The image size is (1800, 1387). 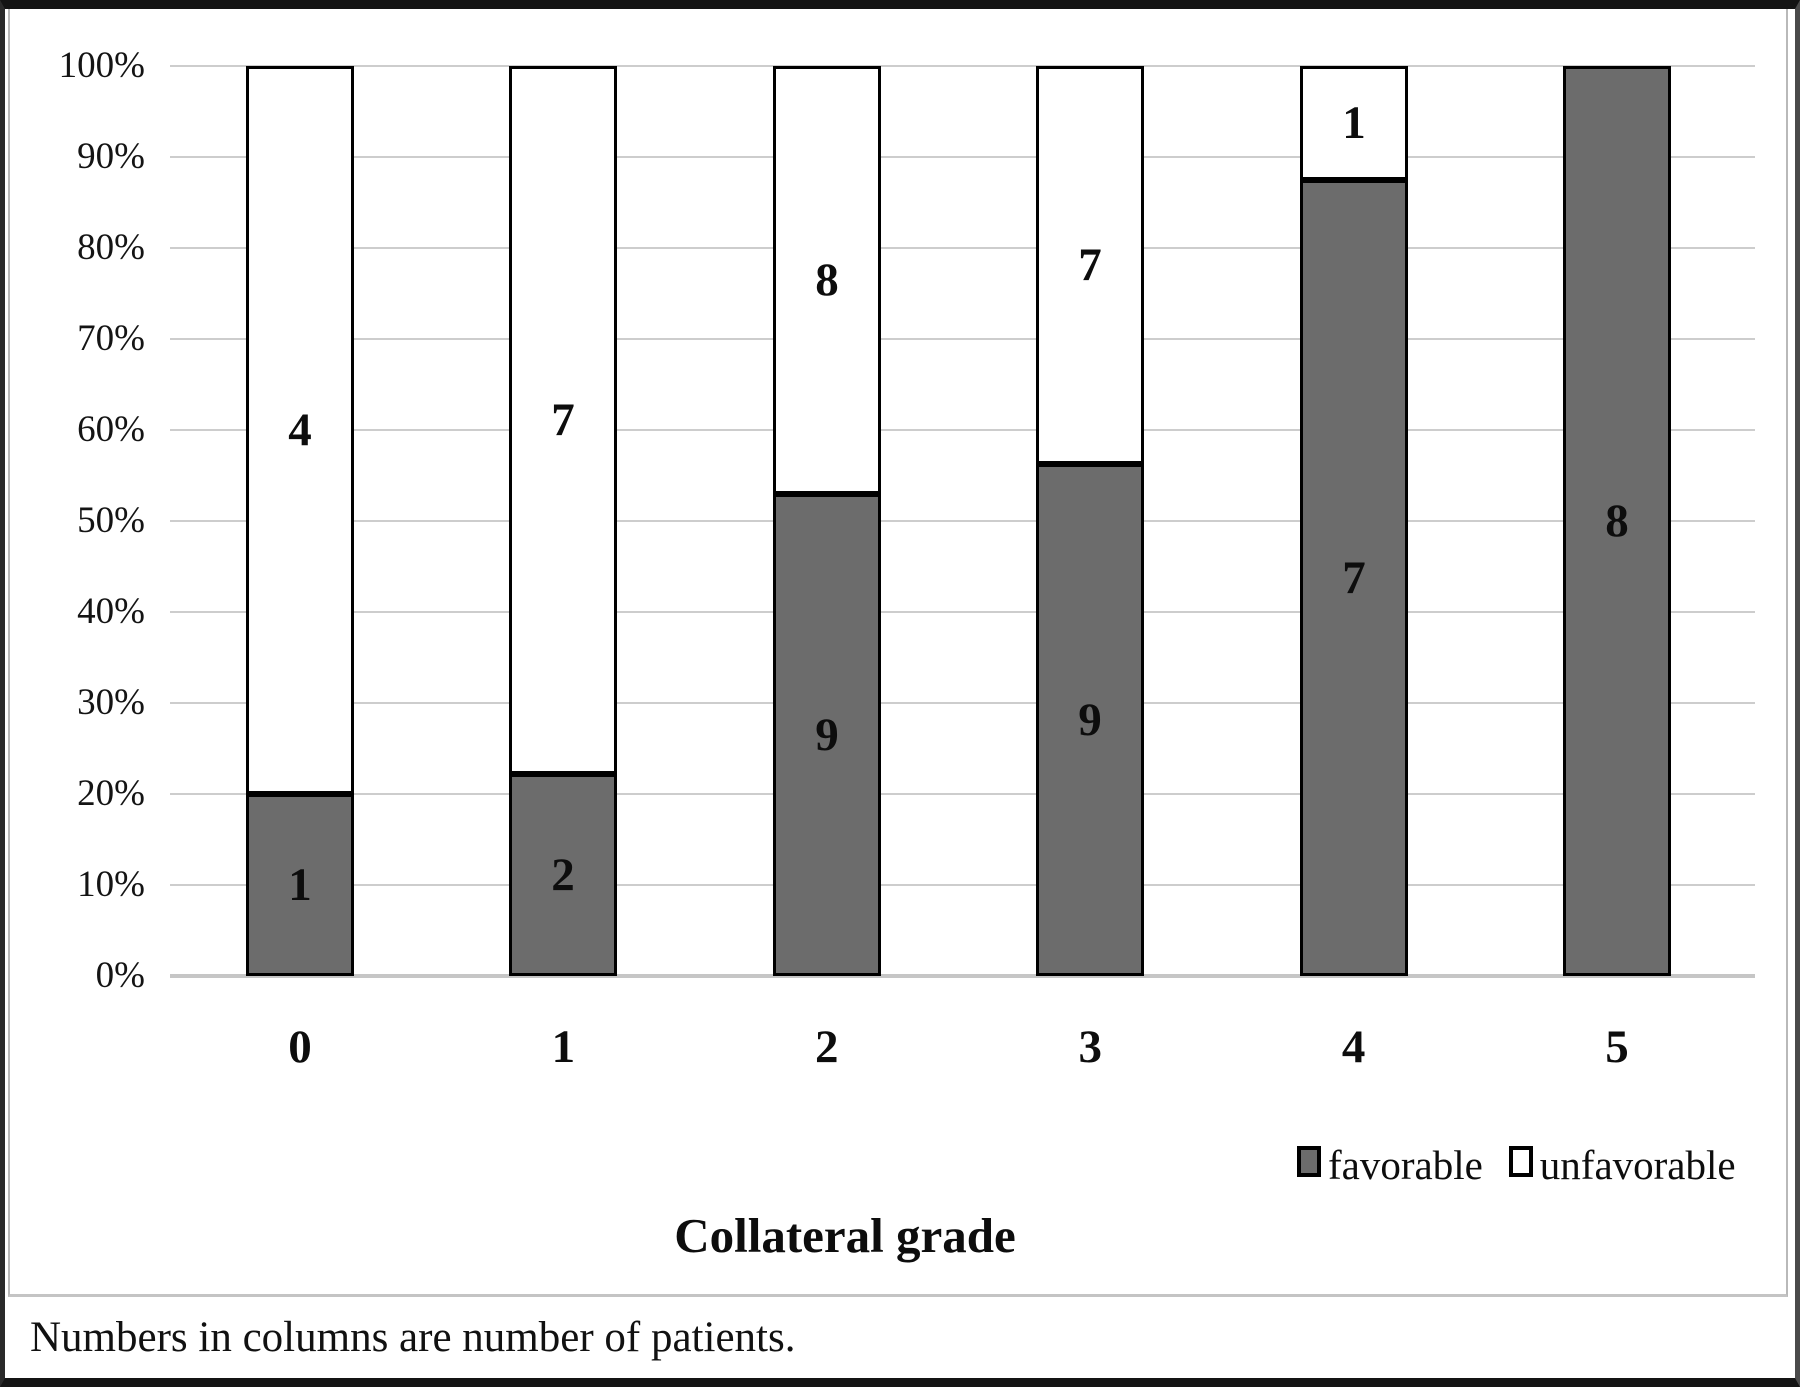 I want to click on x-axis-label-0: 0, so click(x=300, y=1047).